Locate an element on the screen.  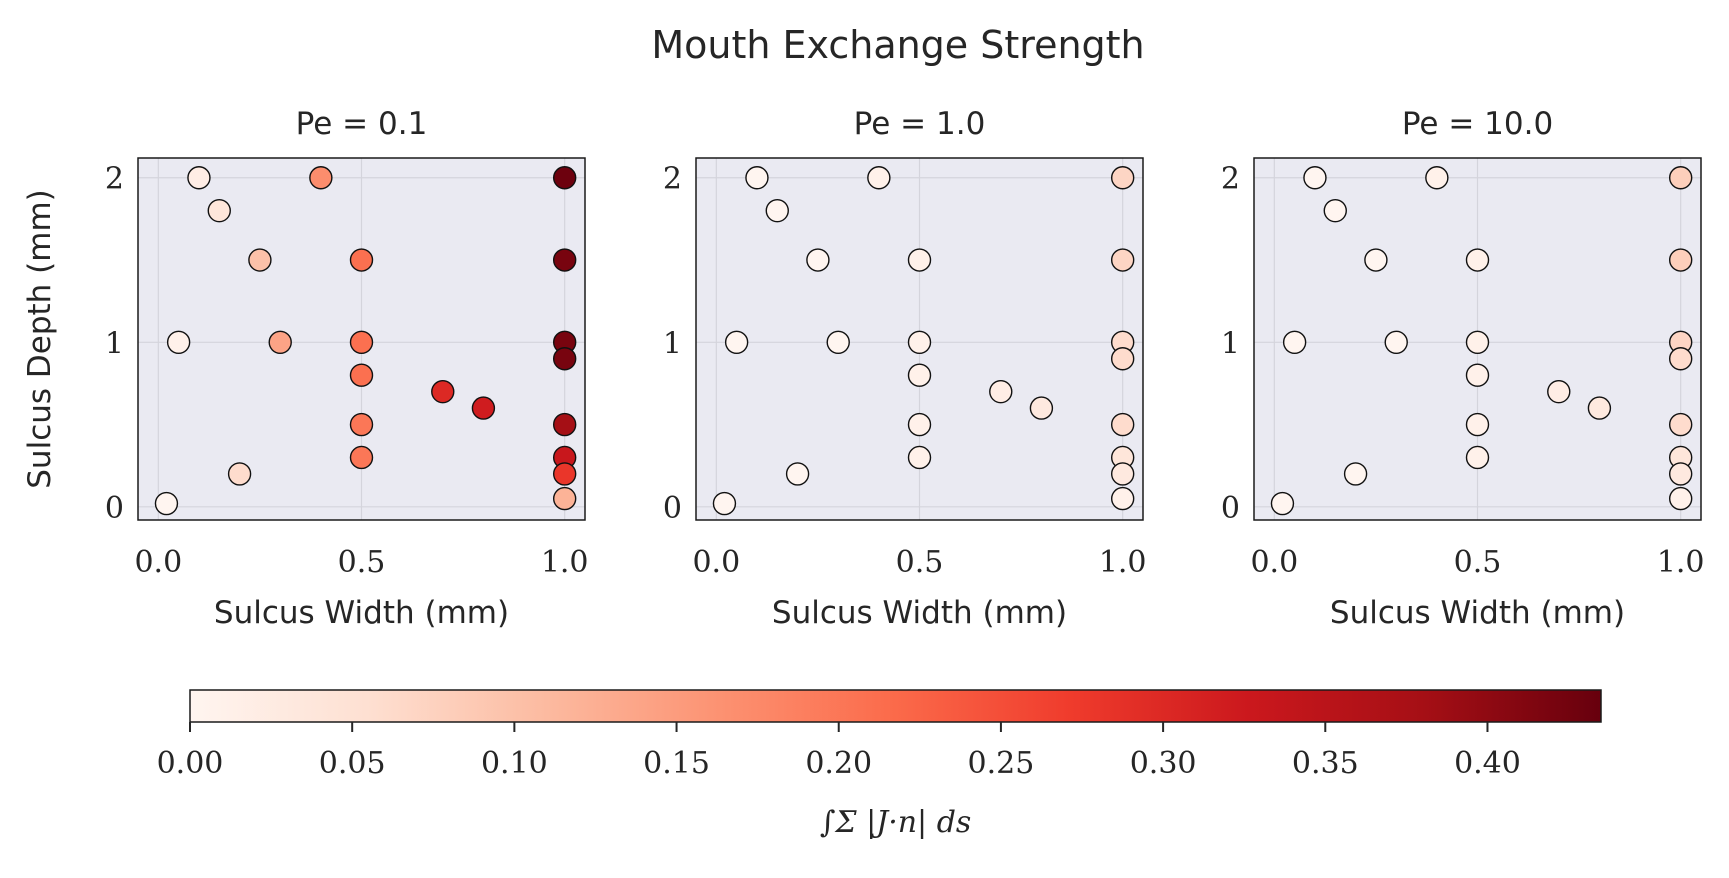
colorbar-gradient is located at coordinates (895, 706).